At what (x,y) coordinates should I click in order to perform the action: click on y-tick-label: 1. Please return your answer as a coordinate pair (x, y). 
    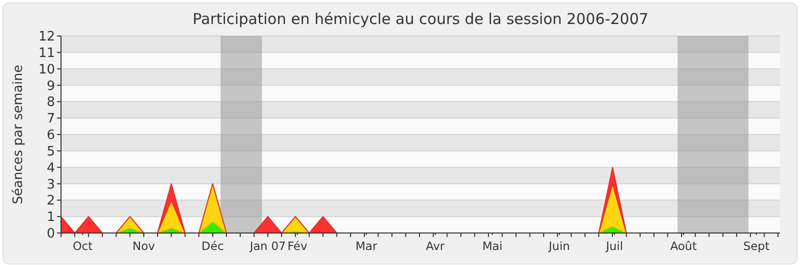
    Looking at the image, I should click on (50, 218).